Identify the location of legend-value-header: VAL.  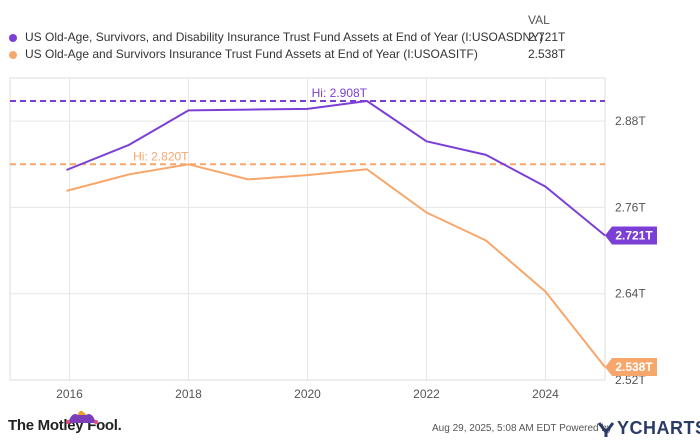
(539, 20).